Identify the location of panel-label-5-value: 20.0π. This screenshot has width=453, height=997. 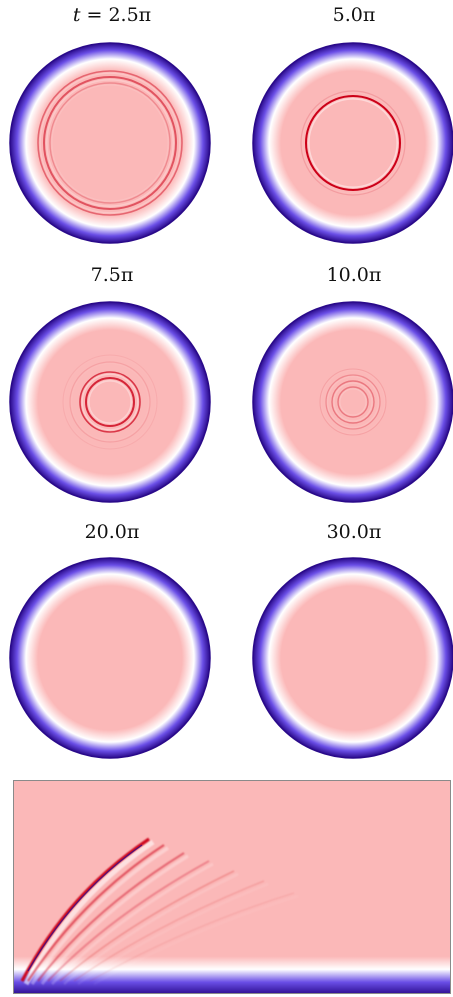
(112, 532).